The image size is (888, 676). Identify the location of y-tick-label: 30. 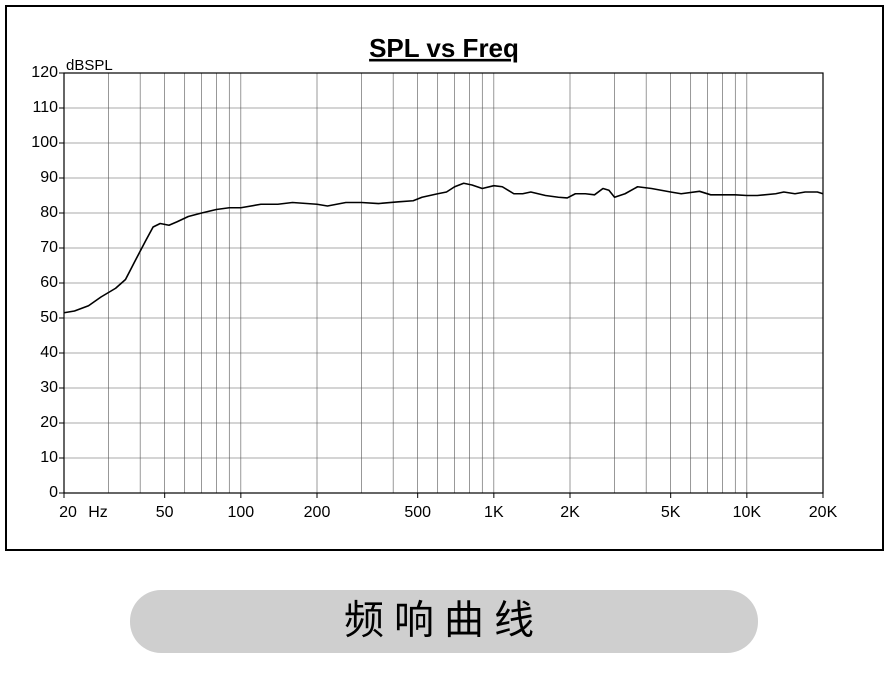
(49, 387).